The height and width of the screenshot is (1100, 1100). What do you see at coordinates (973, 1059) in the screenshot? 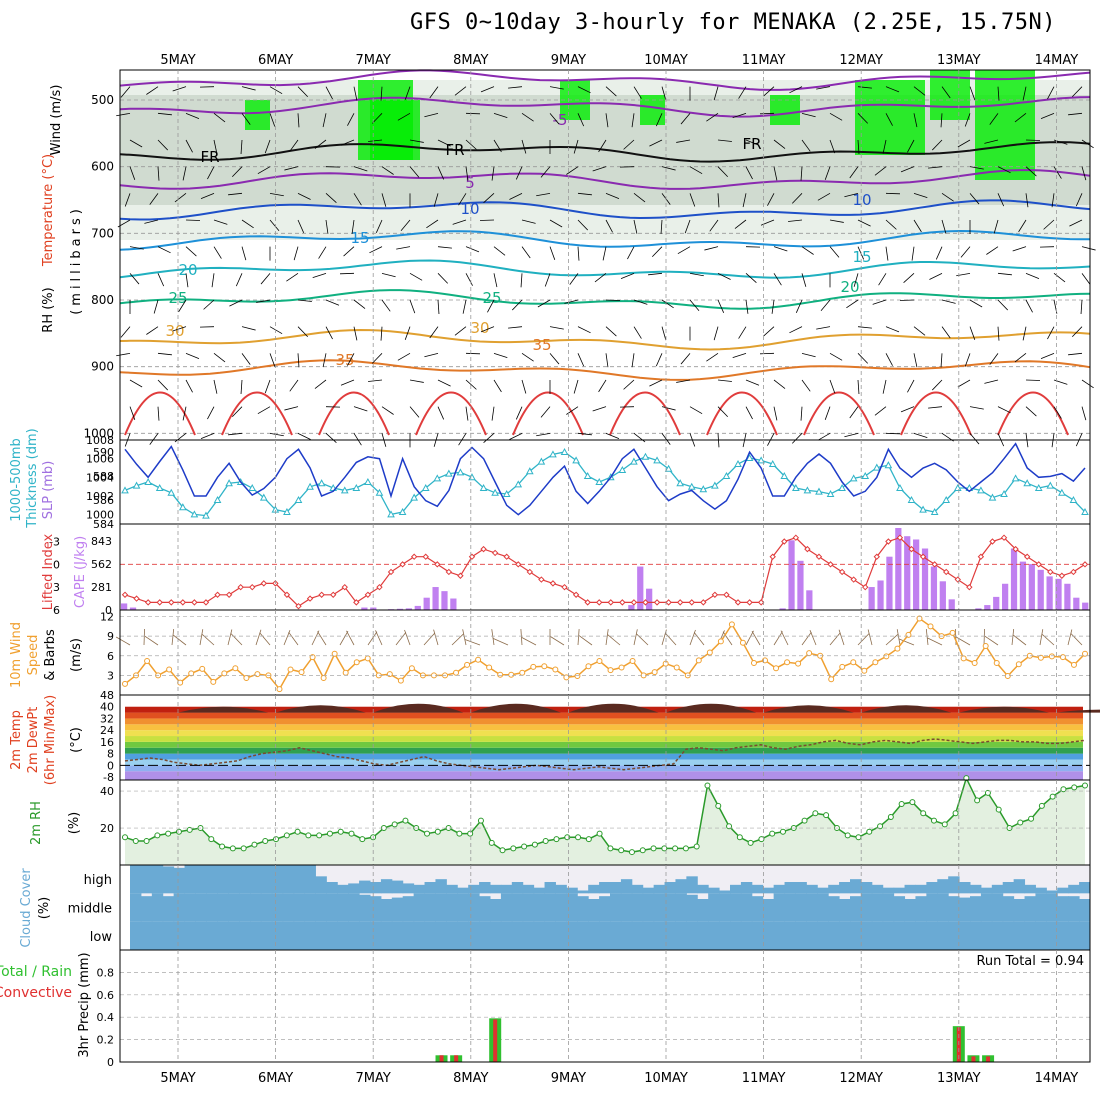
I see `precip-convective-bar` at bounding box center [973, 1059].